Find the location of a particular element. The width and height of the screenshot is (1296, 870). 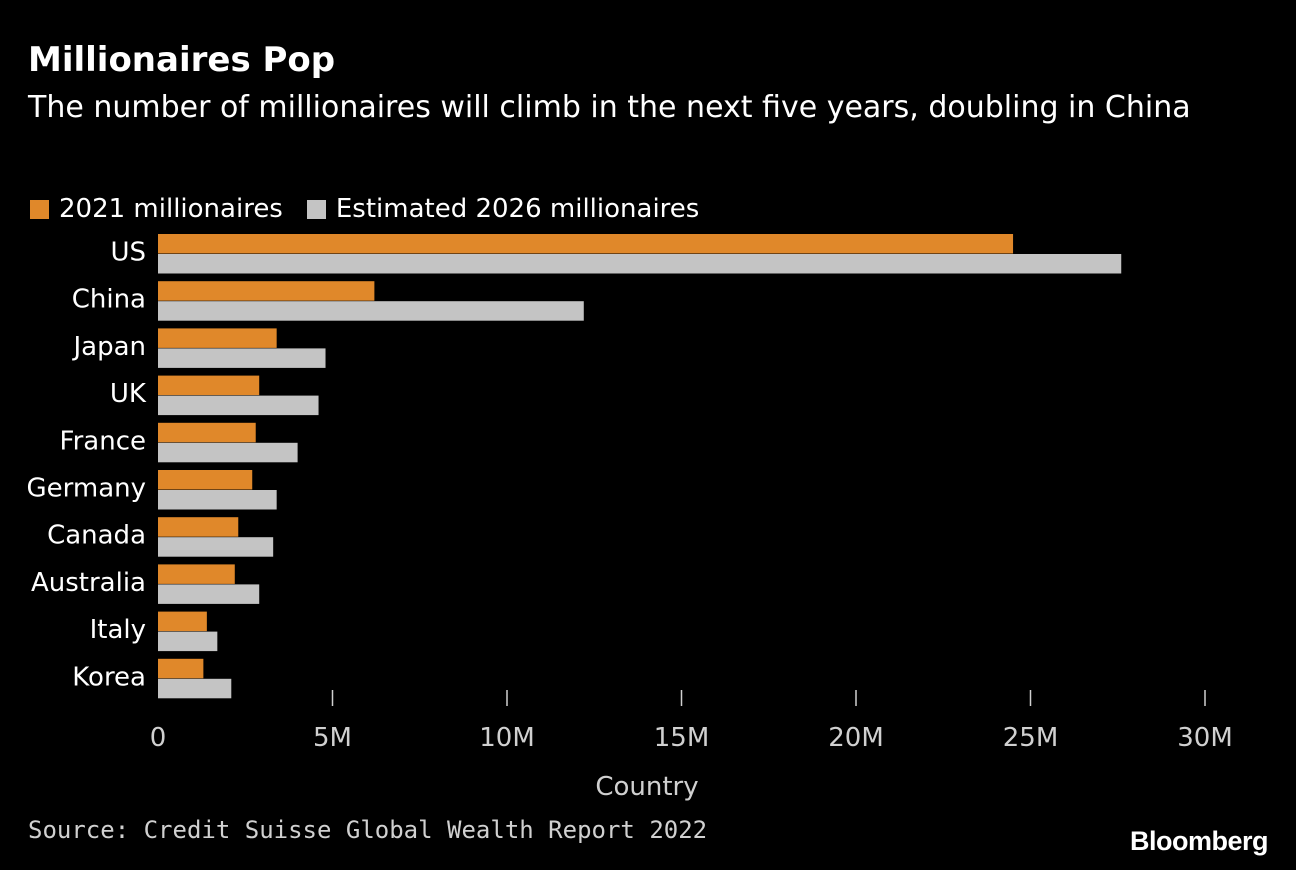

legend-swatch-2021 is located at coordinates (39, 209).